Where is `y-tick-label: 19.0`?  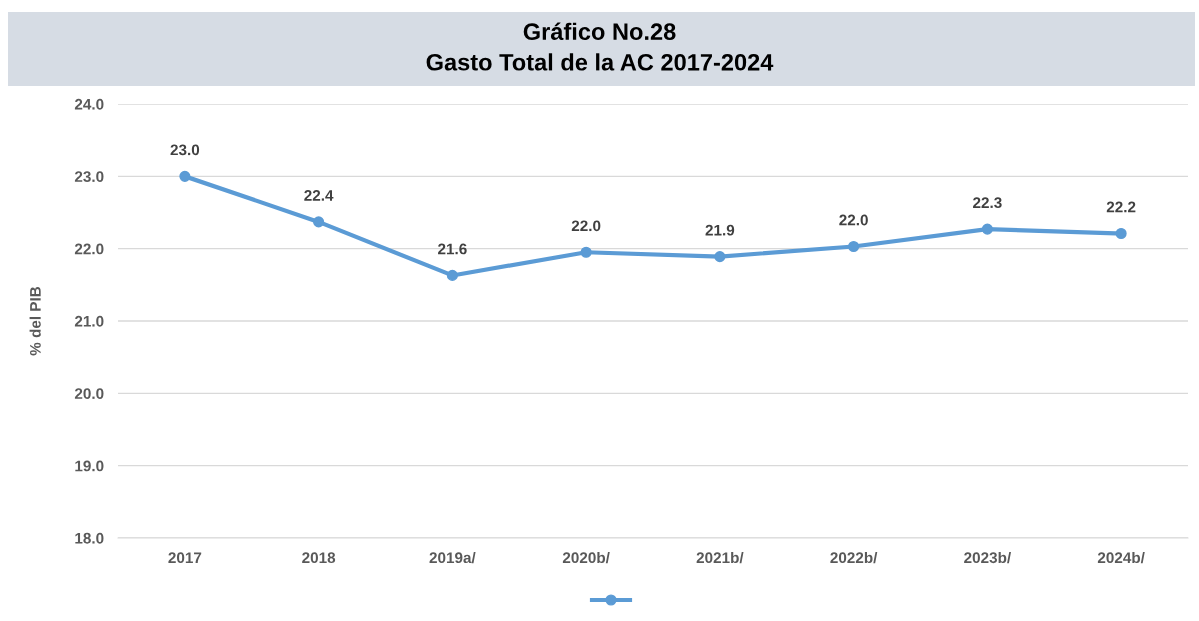
y-tick-label: 19.0 is located at coordinates (89, 466).